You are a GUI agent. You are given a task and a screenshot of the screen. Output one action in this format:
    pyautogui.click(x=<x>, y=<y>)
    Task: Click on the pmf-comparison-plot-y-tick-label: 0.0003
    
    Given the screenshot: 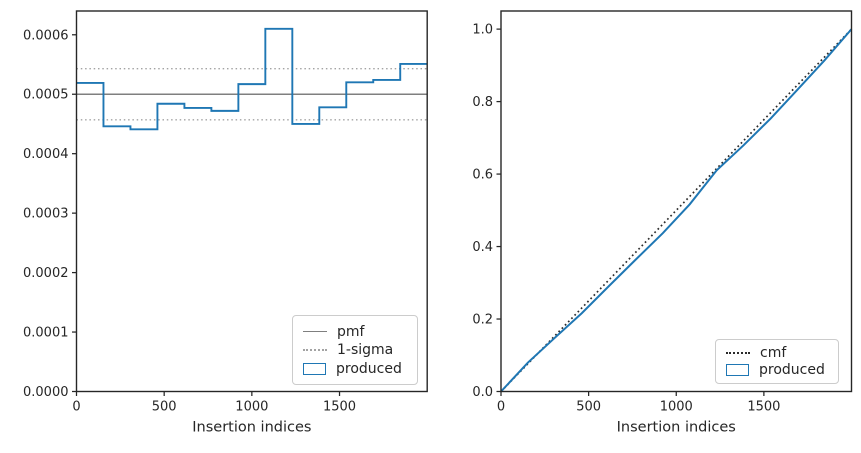 What is the action you would take?
    pyautogui.click(x=46, y=214)
    